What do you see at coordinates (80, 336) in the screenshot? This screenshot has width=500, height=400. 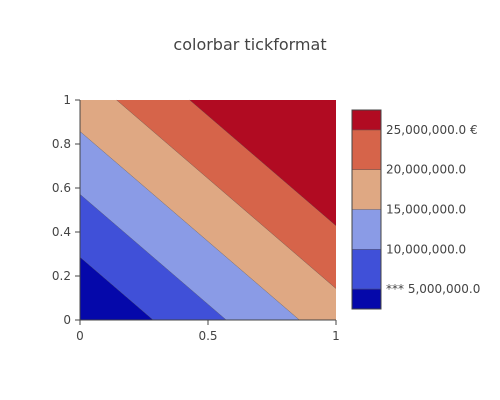 I see `x-tick-label: 0` at bounding box center [80, 336].